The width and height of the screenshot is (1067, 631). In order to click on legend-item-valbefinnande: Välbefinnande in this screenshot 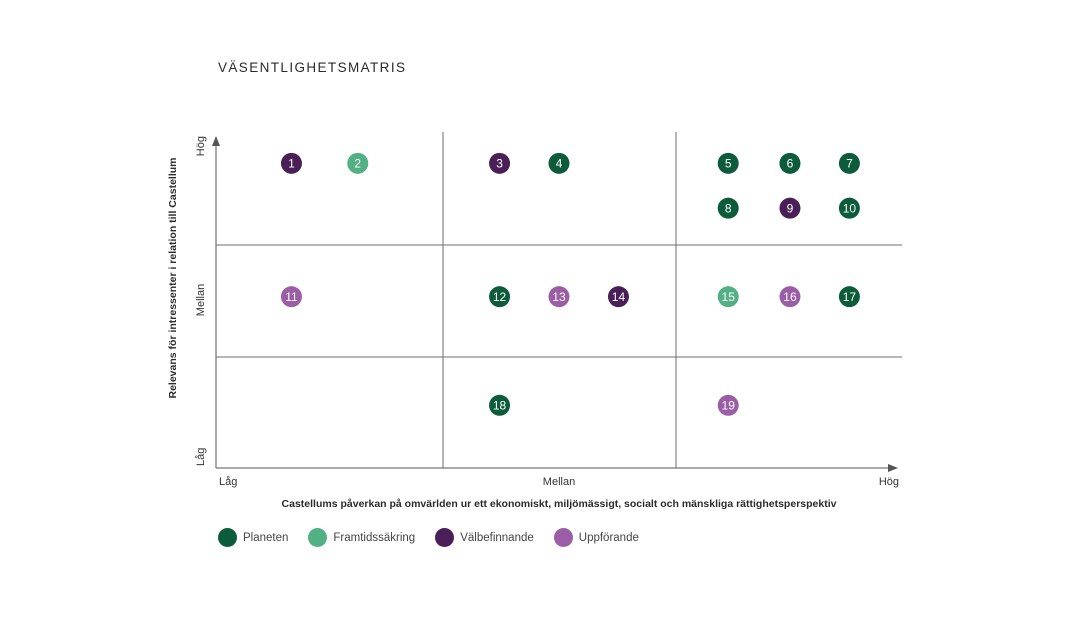, I will do `click(484, 537)`.